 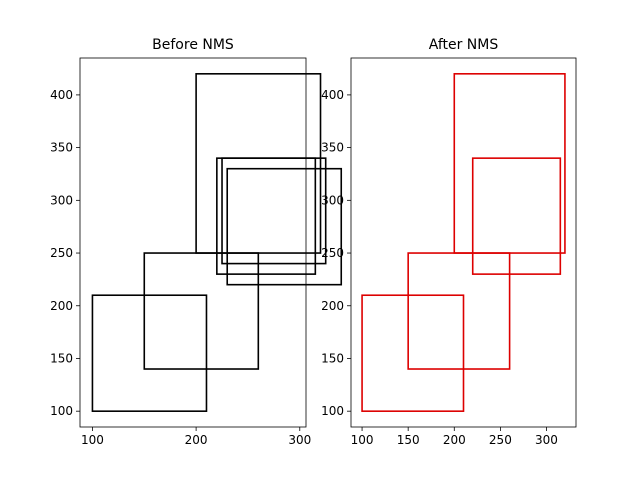 What do you see at coordinates (464, 45) in the screenshot?
I see `panel-title: After NMS` at bounding box center [464, 45].